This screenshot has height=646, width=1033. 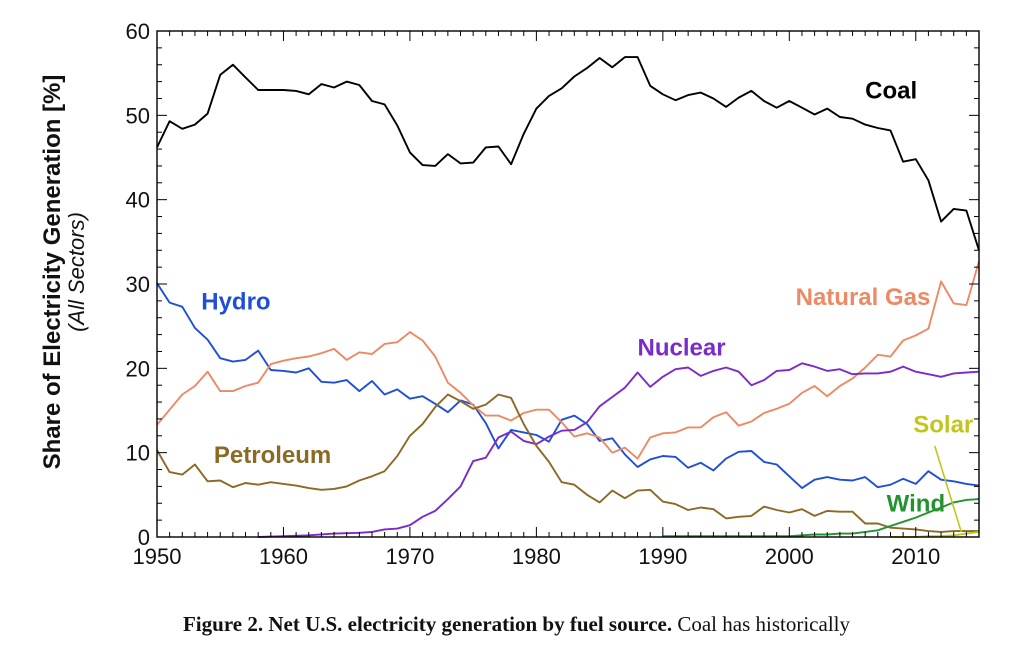 I want to click on y-tick-label: 10, so click(x=138, y=453).